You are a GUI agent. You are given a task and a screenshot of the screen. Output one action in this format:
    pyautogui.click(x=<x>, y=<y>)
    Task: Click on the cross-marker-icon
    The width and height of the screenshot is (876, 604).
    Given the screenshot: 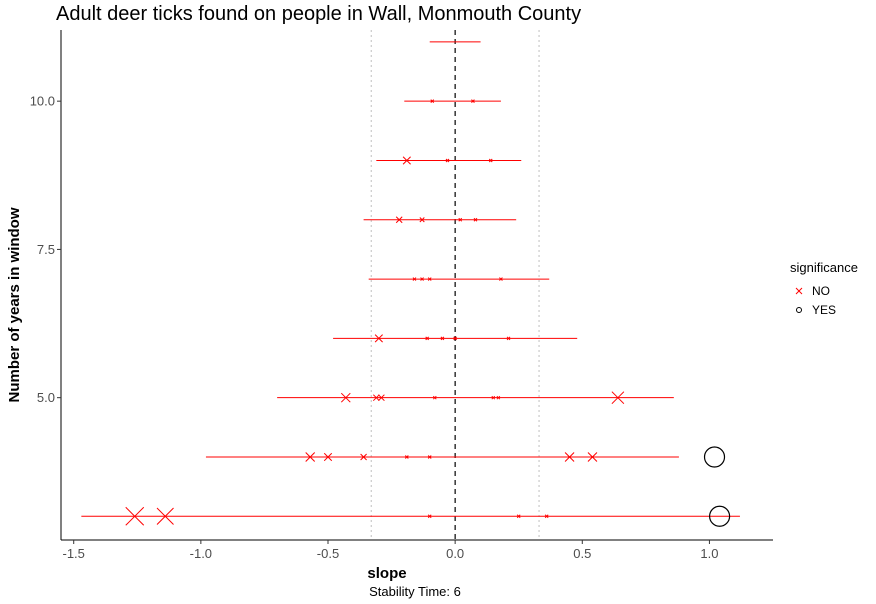 What is the action you would take?
    pyautogui.click(x=799, y=291)
    